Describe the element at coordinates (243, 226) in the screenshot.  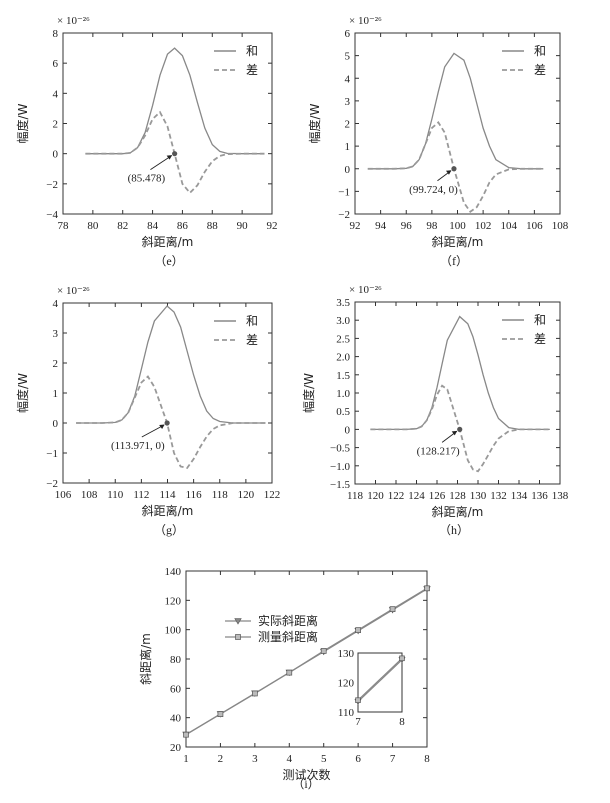
I see `x-tick-label: 90` at that location.